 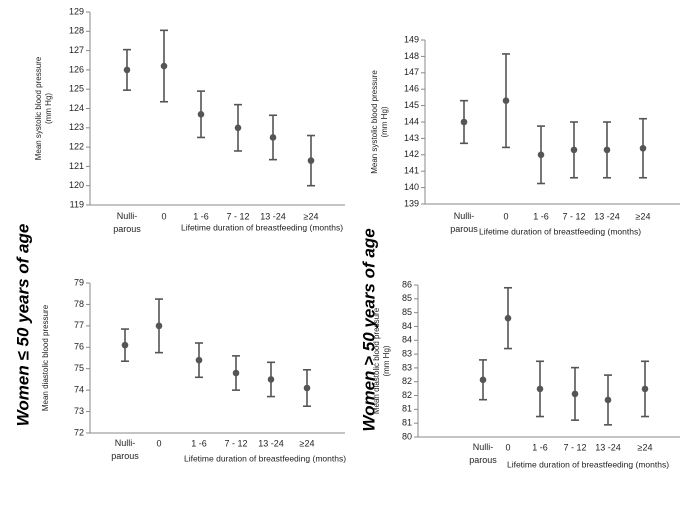 What do you see at coordinates (79, 325) in the screenshot?
I see `y-tick-label: 77` at bounding box center [79, 325].